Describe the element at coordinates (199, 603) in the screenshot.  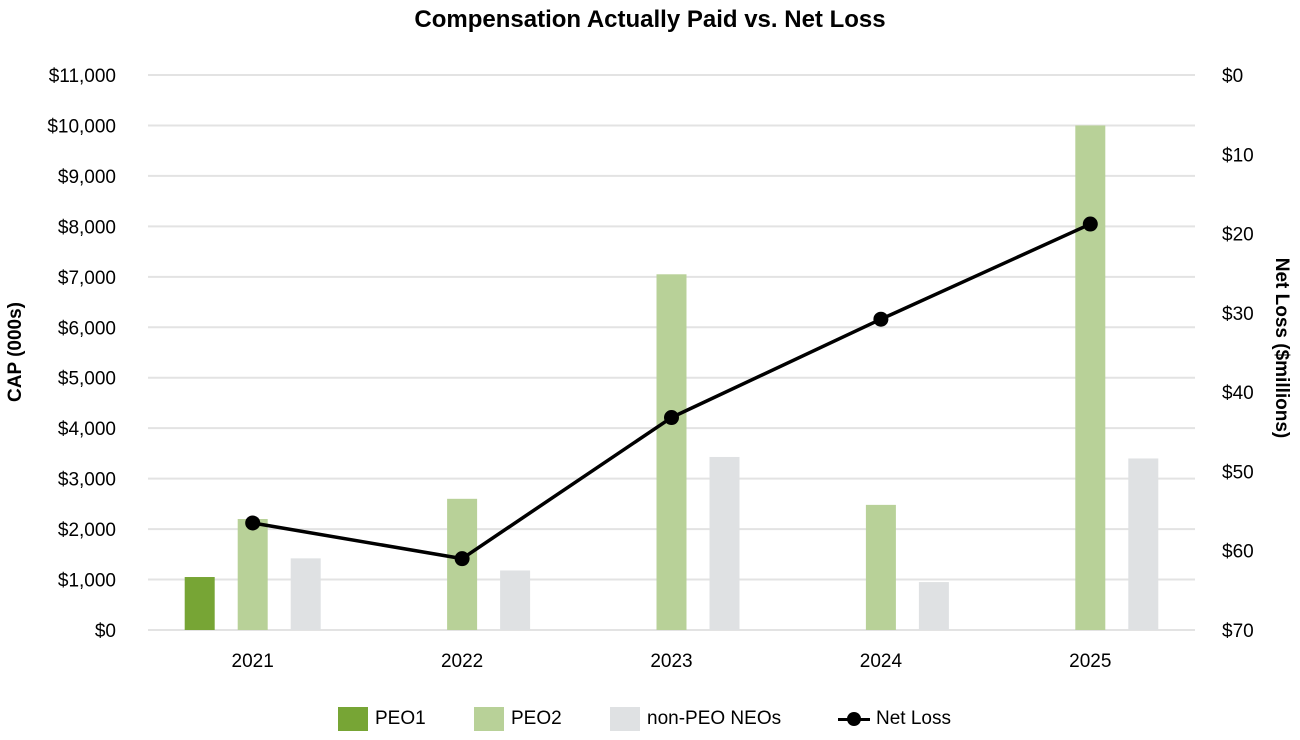
I see `bar-peo1` at that location.